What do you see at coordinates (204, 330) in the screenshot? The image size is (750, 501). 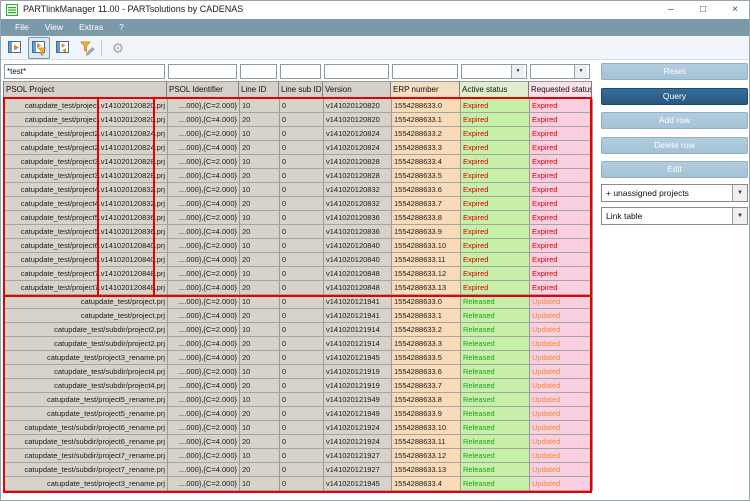 I see `cell-psol-identifier: ....000},{C=2.000}` at bounding box center [204, 330].